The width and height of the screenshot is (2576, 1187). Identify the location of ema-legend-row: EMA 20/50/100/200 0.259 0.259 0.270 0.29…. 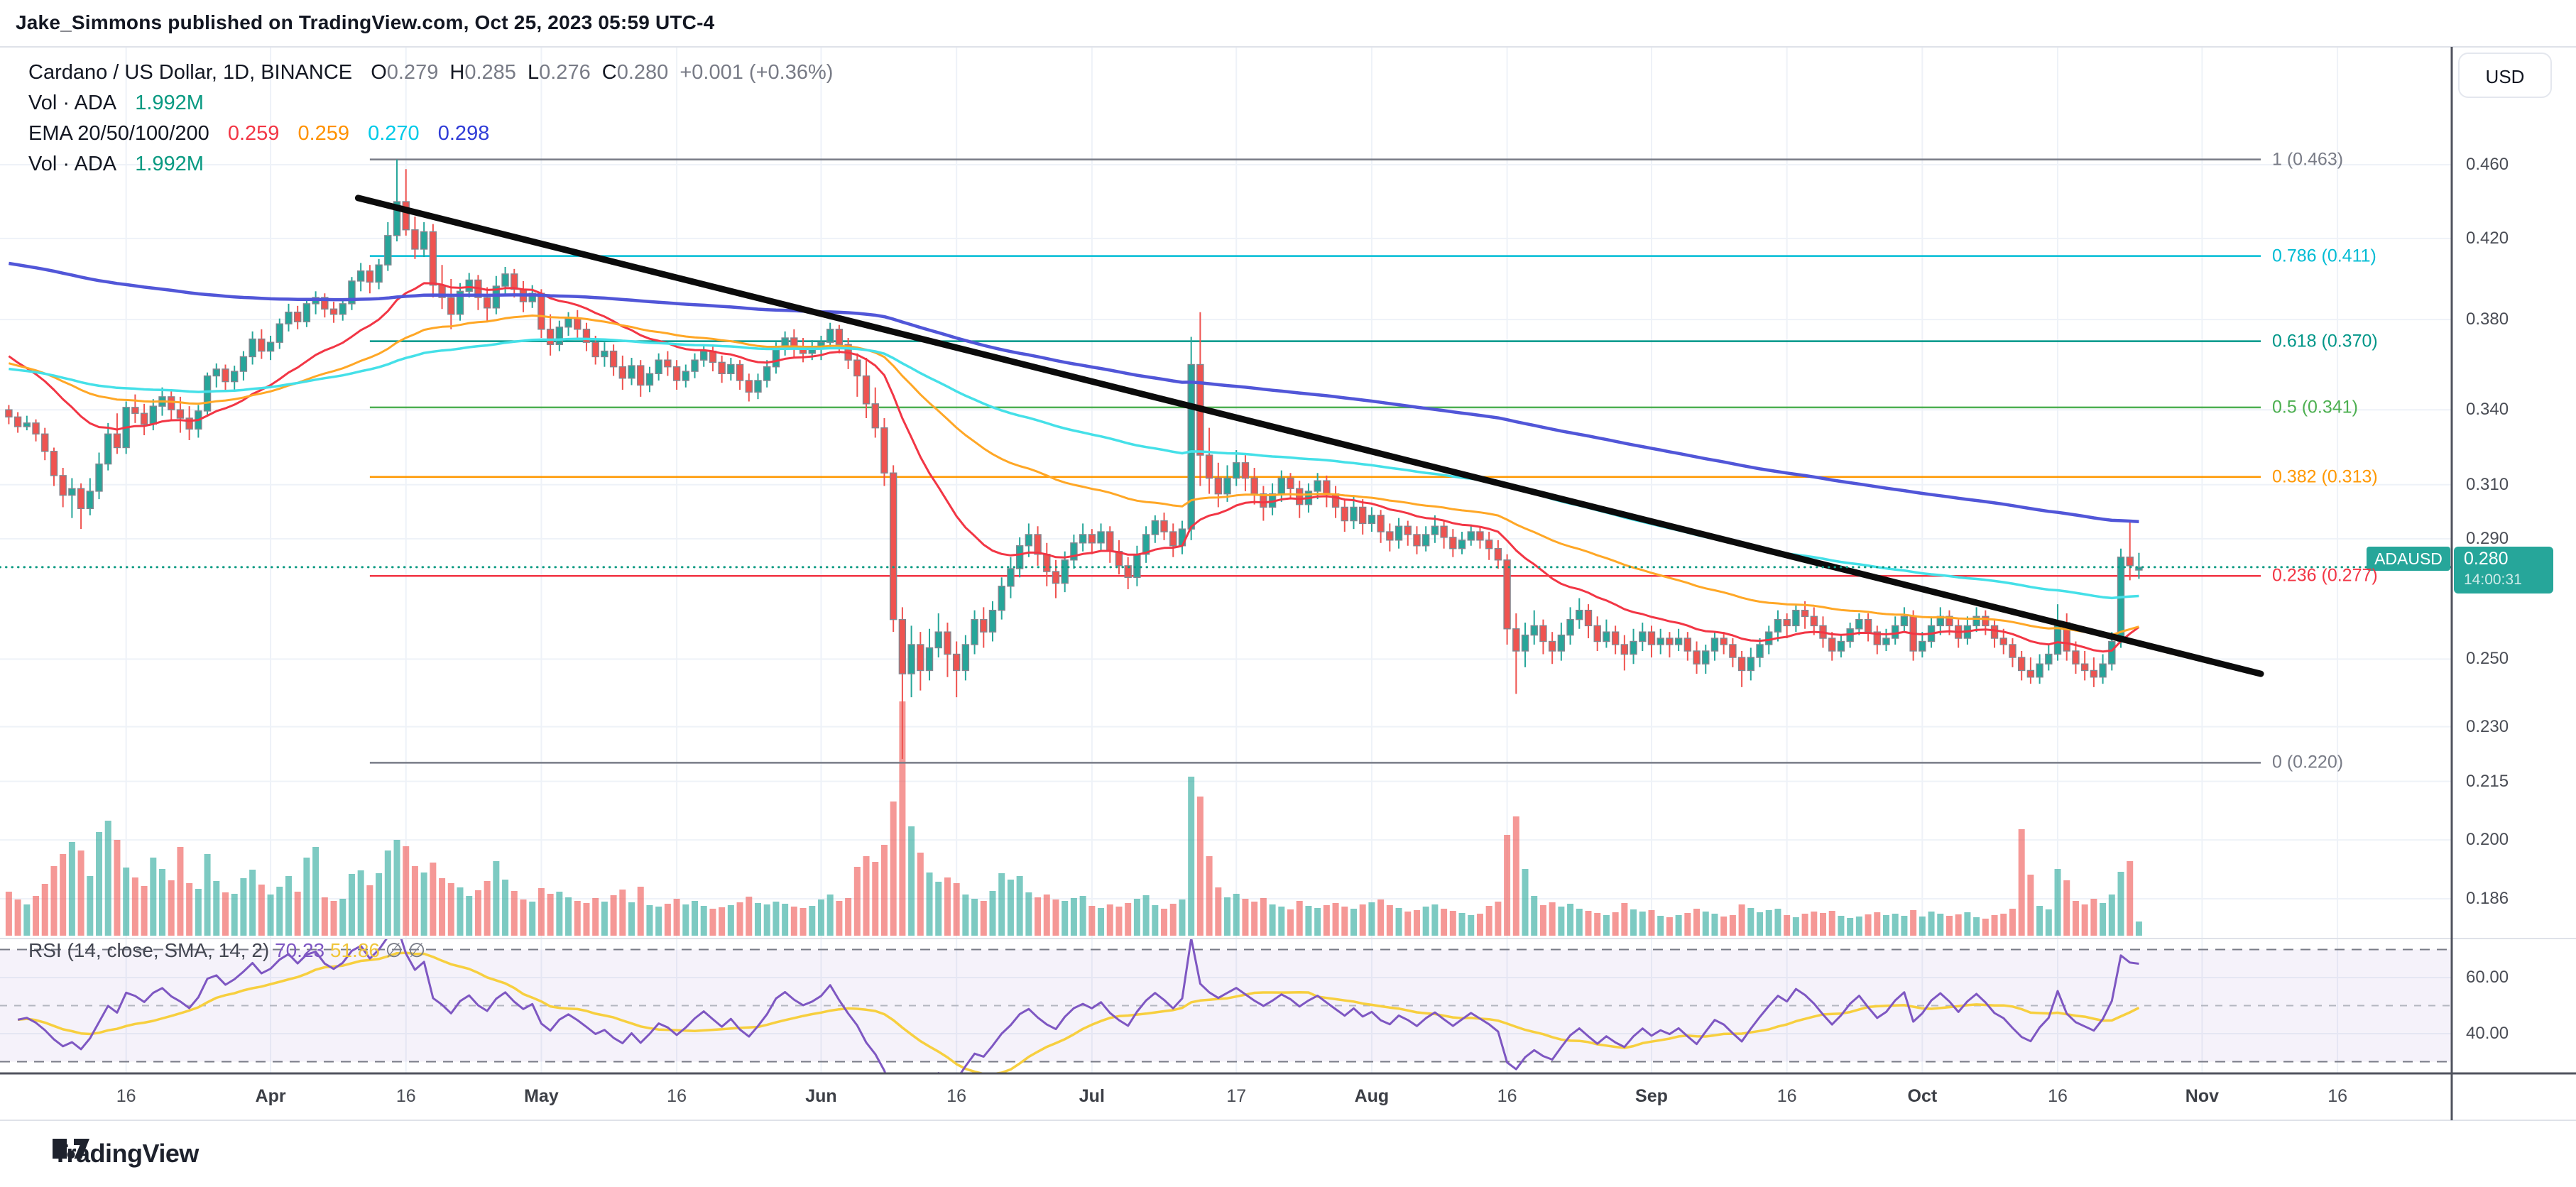
(258, 133).